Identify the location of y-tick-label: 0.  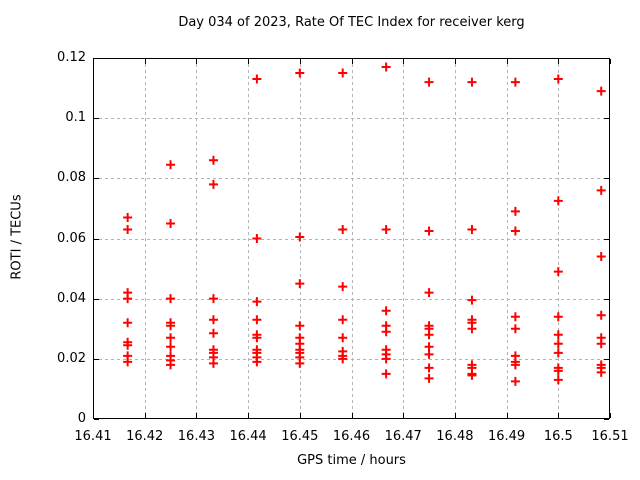
(81, 418).